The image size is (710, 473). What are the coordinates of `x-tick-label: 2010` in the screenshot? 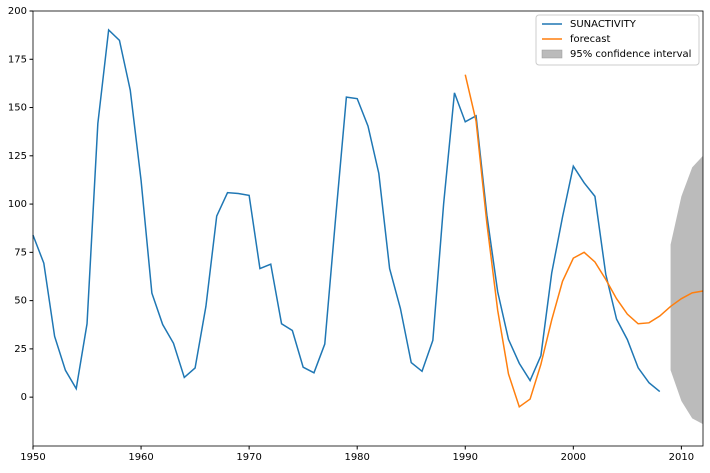 It's located at (681, 457).